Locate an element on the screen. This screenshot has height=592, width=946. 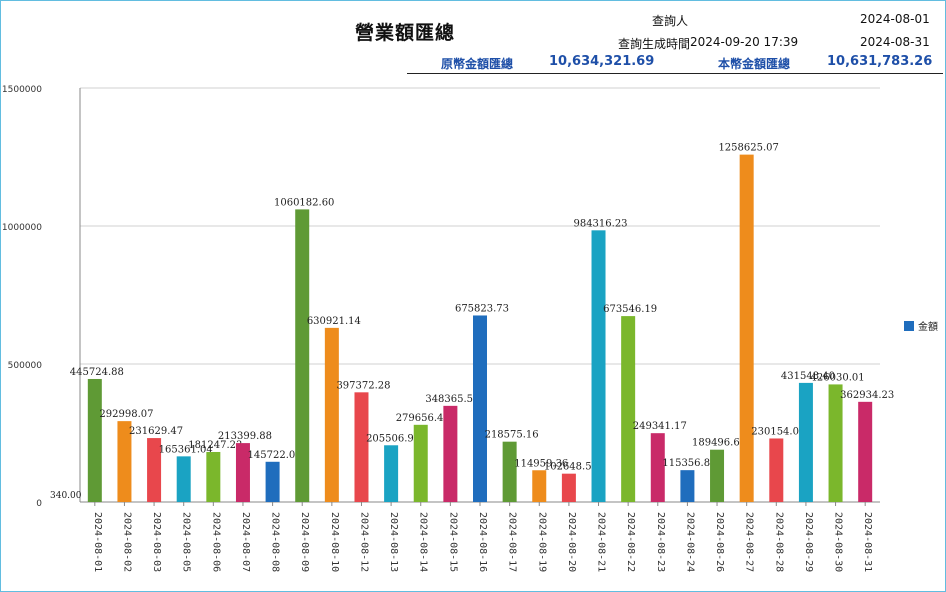
value-label: 1060182.60 is located at coordinates (304, 202).